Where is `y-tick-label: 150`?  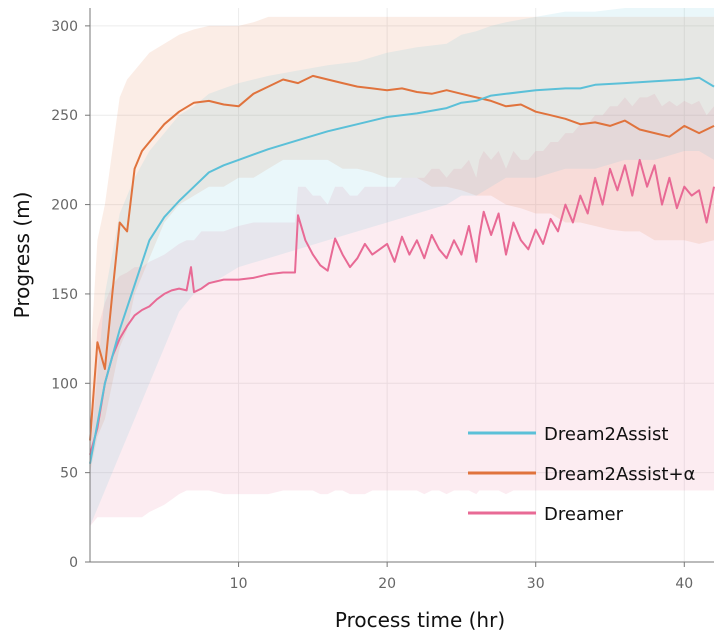 y-tick-label: 150 is located at coordinates (64, 295).